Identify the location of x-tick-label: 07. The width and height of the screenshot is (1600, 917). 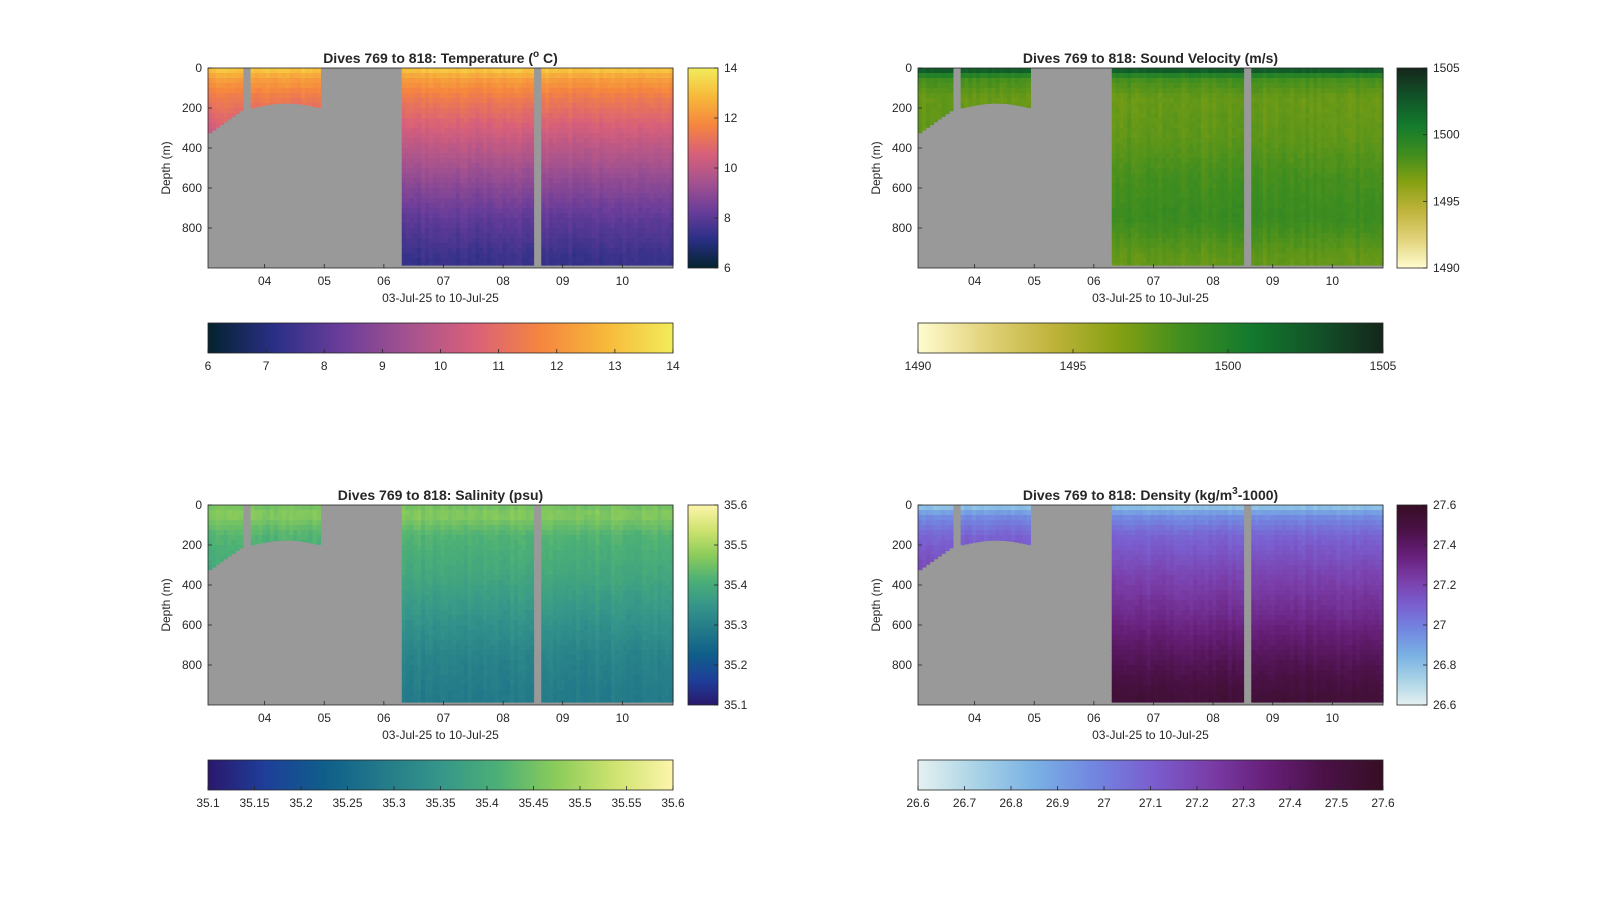
(444, 281).